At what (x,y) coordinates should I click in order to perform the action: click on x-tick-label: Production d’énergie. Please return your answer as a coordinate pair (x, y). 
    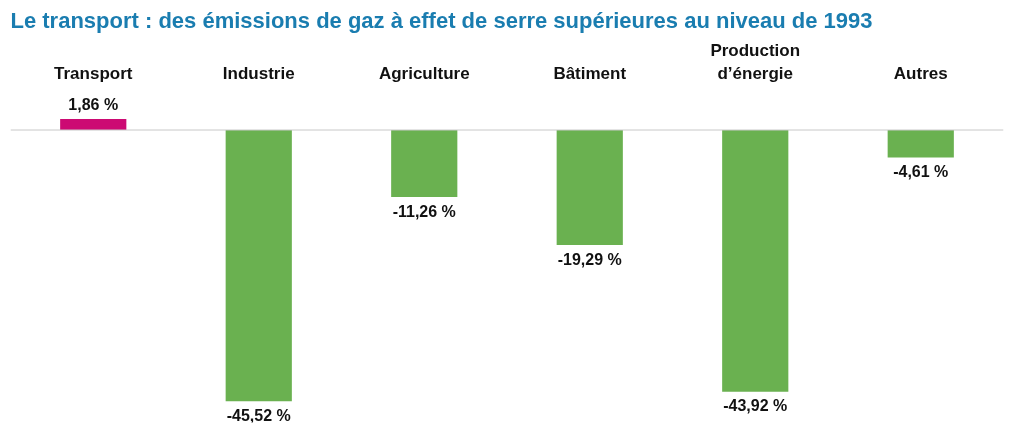
    Looking at the image, I should click on (755, 61).